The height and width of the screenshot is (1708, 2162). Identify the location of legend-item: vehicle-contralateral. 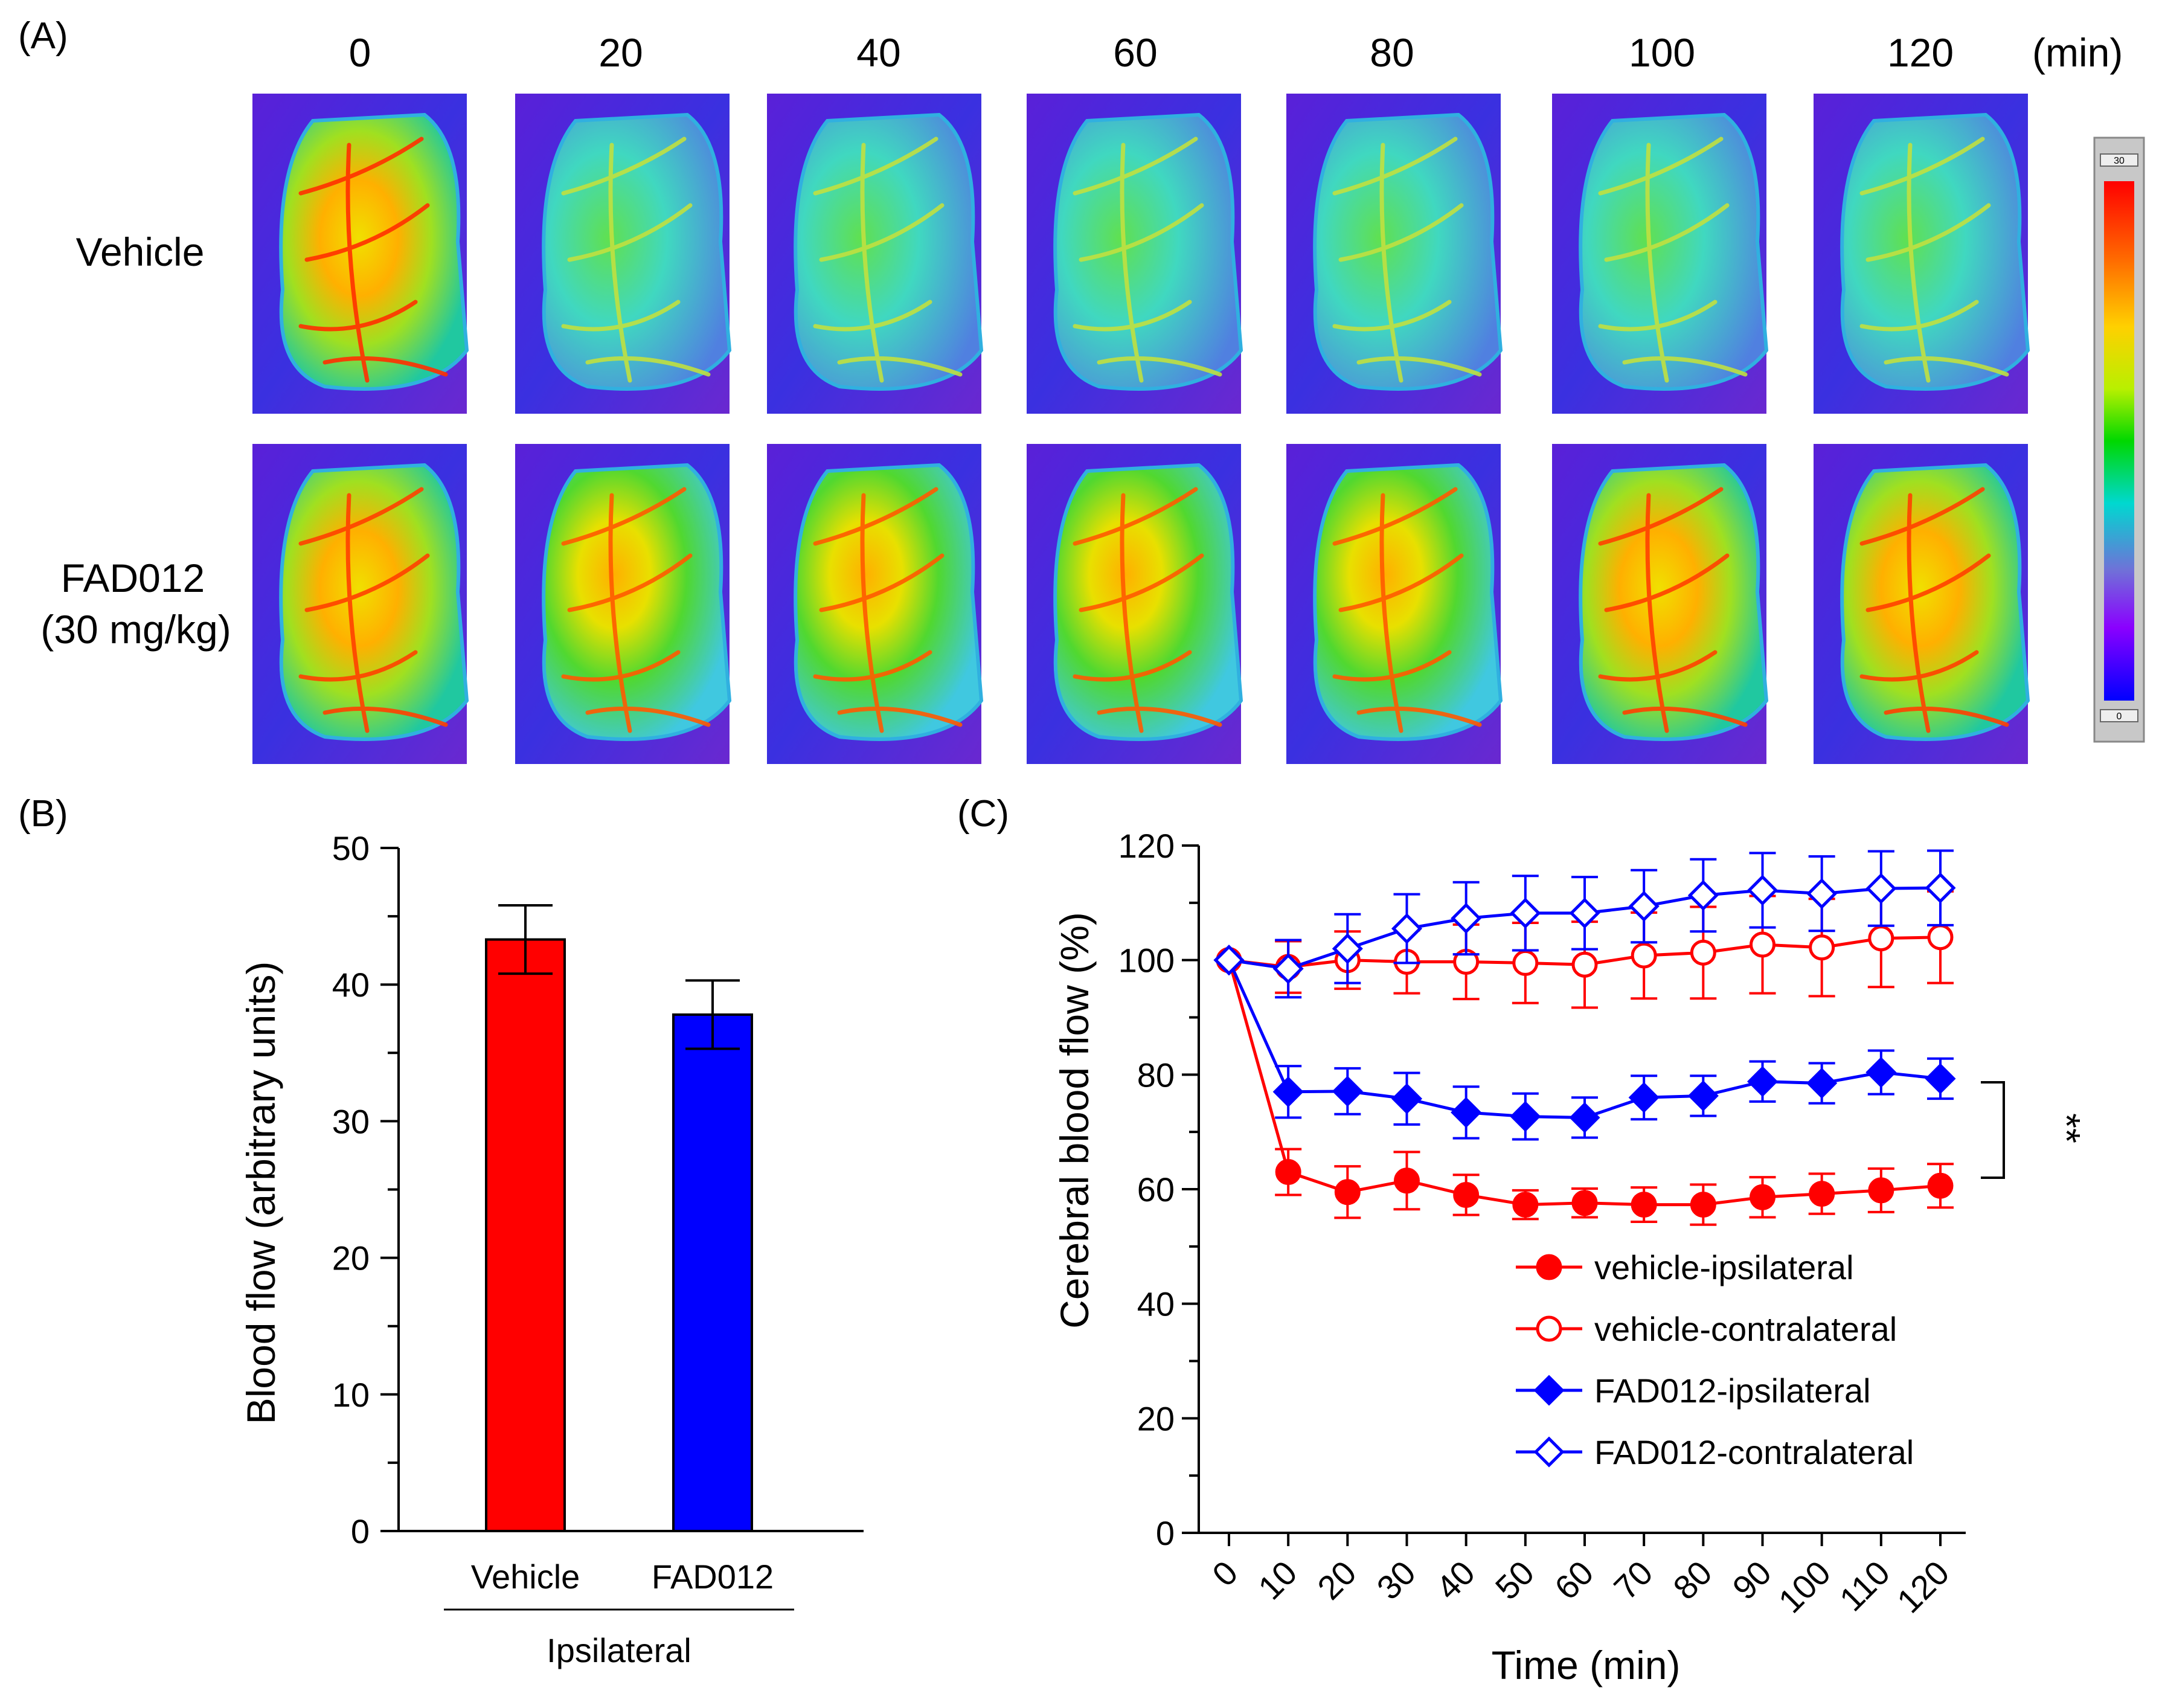
(1706, 1329).